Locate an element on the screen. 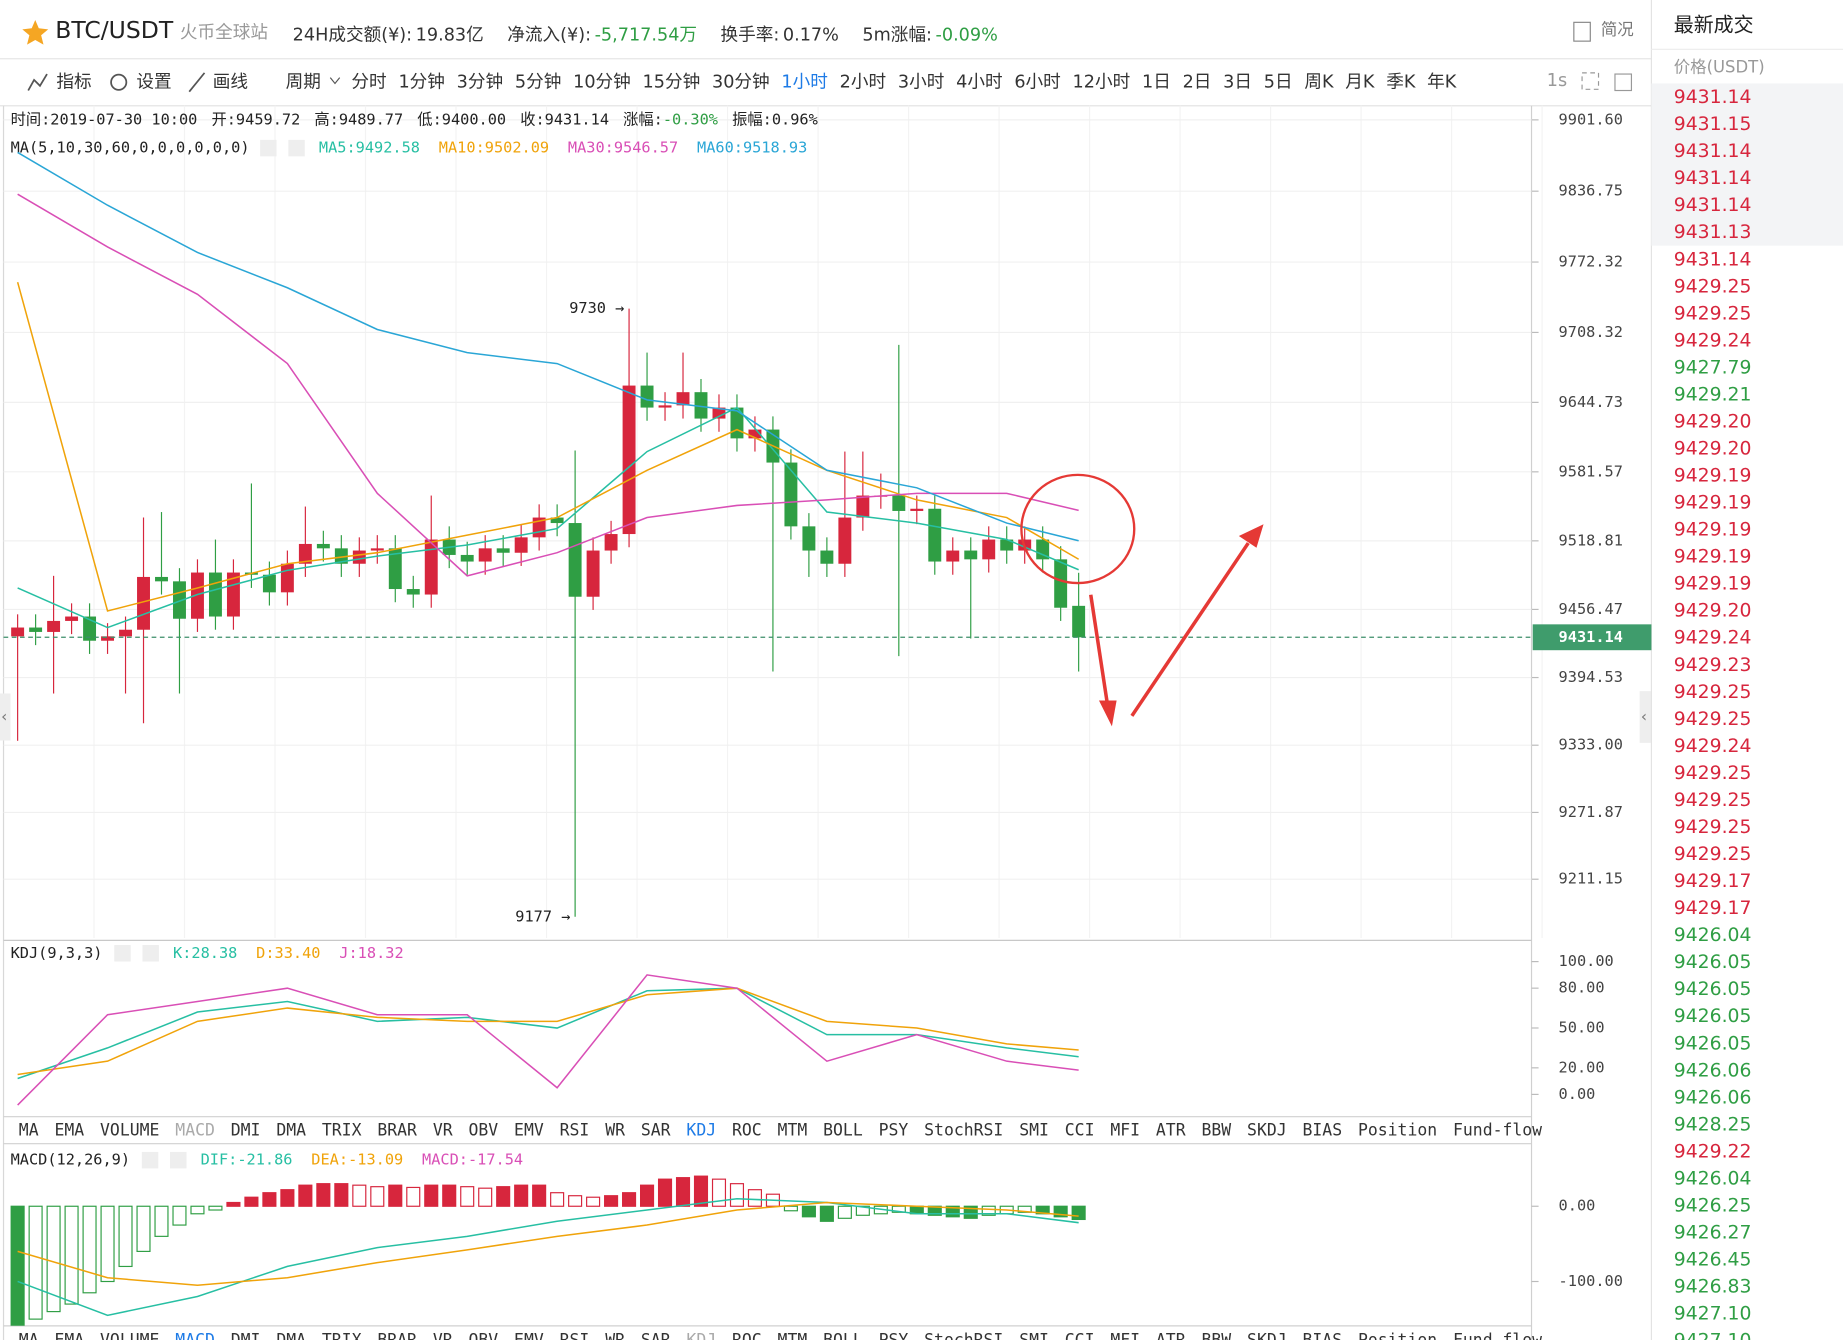 Image resolution: width=1843 pixels, height=1340 pixels. period-button: 10分钟 is located at coordinates (602, 81).